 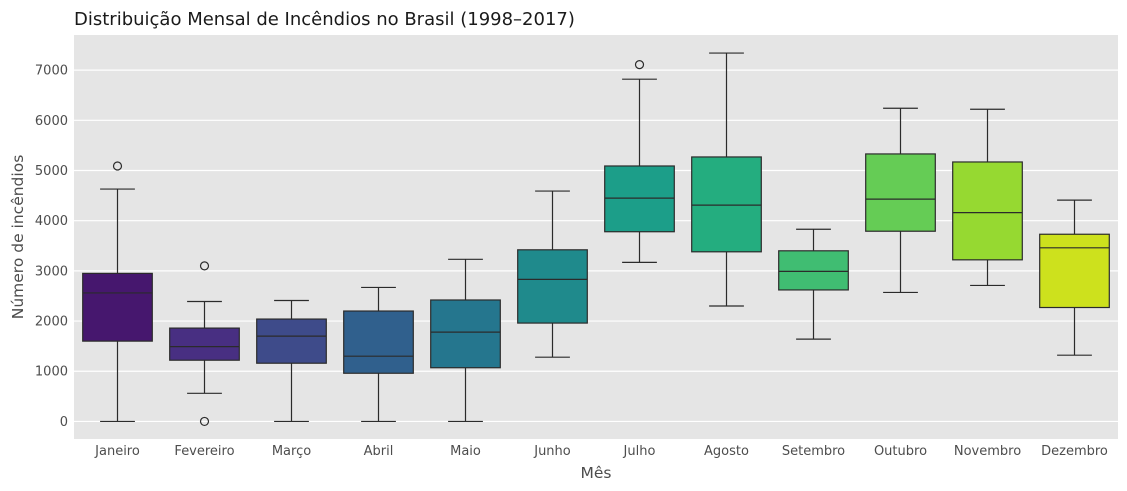 I want to click on y-tick-label: 6000, so click(x=51, y=121).